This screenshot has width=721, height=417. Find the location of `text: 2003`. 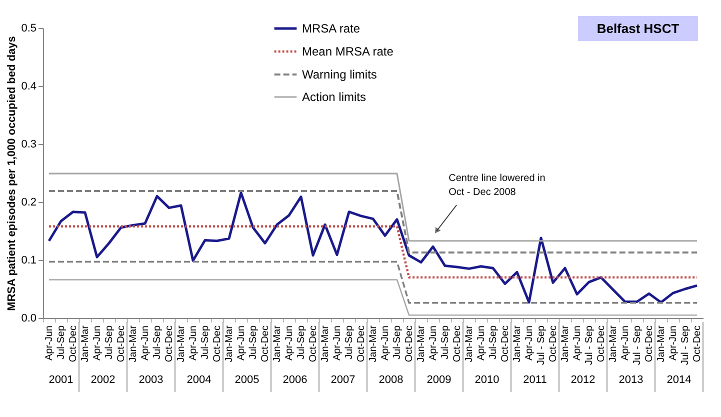

text: 2003 is located at coordinates (151, 380).